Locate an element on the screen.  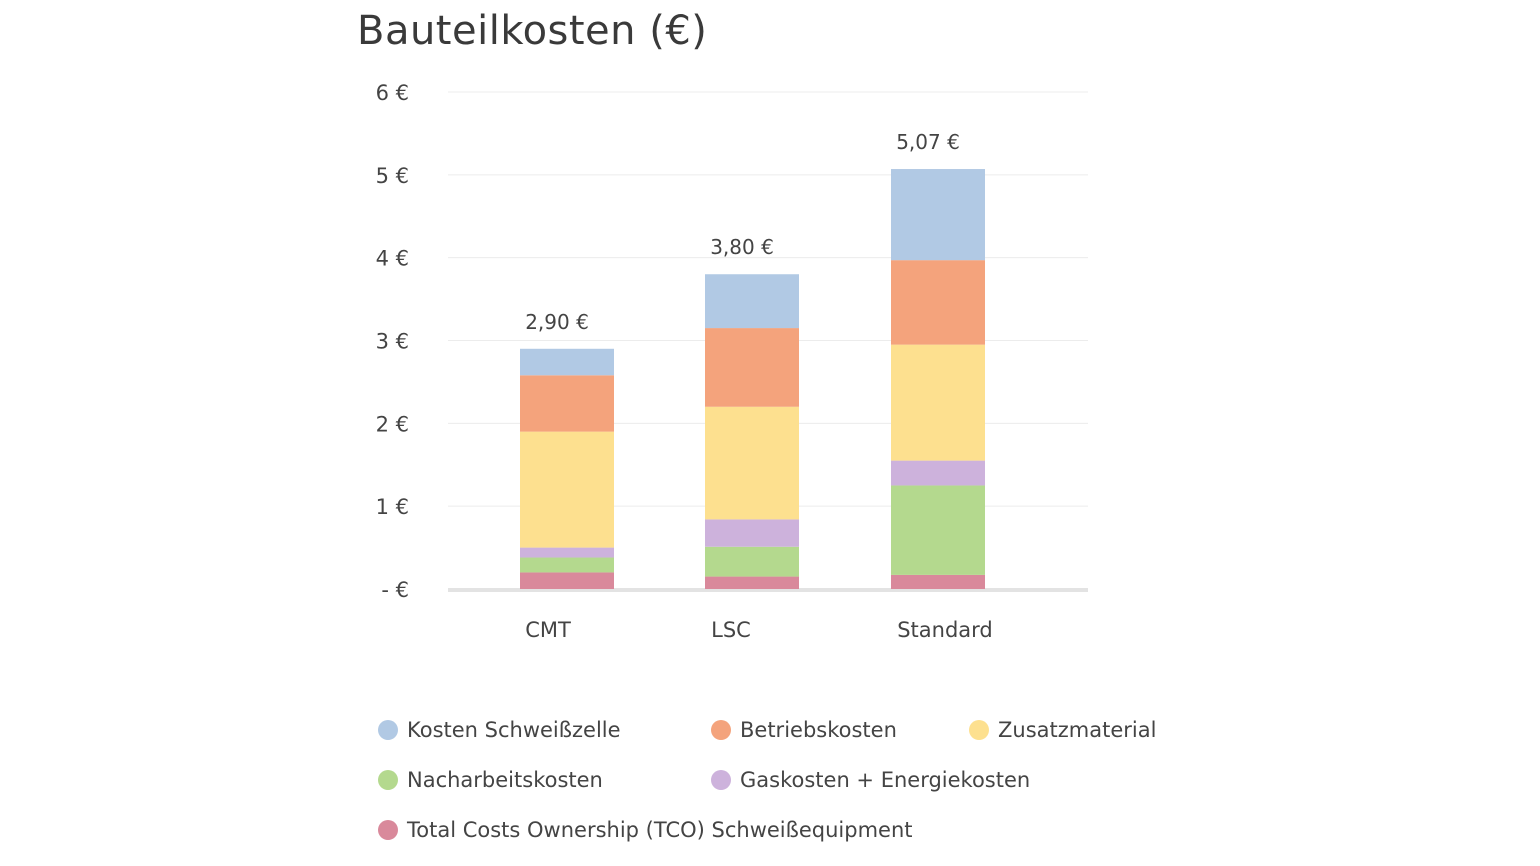
total-label: 3,80 € is located at coordinates (742, 247).